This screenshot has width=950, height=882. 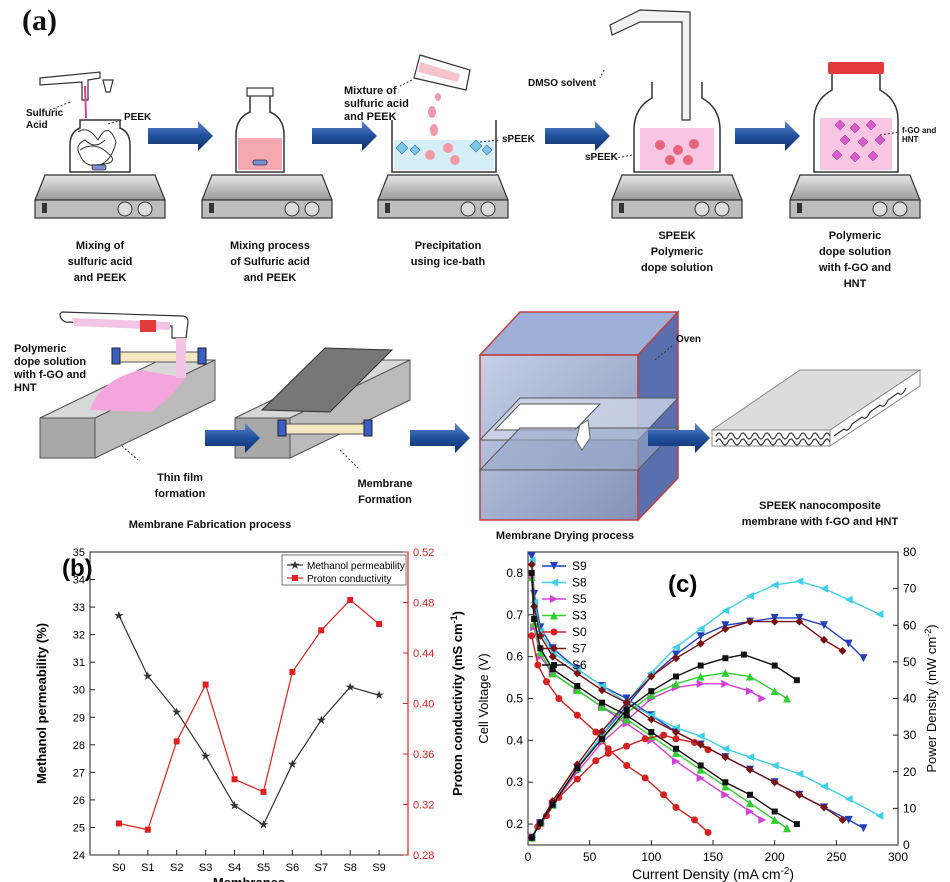 I want to click on arrow-membrane-oven, so click(x=440, y=438).